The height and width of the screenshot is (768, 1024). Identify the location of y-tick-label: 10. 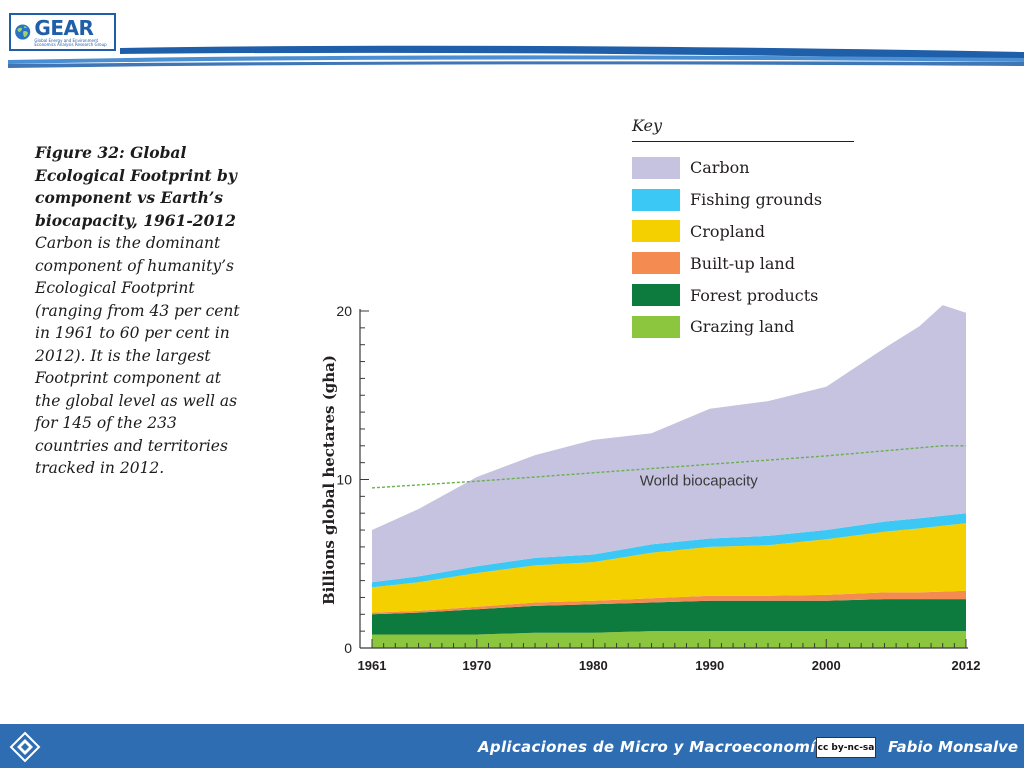
(344, 480).